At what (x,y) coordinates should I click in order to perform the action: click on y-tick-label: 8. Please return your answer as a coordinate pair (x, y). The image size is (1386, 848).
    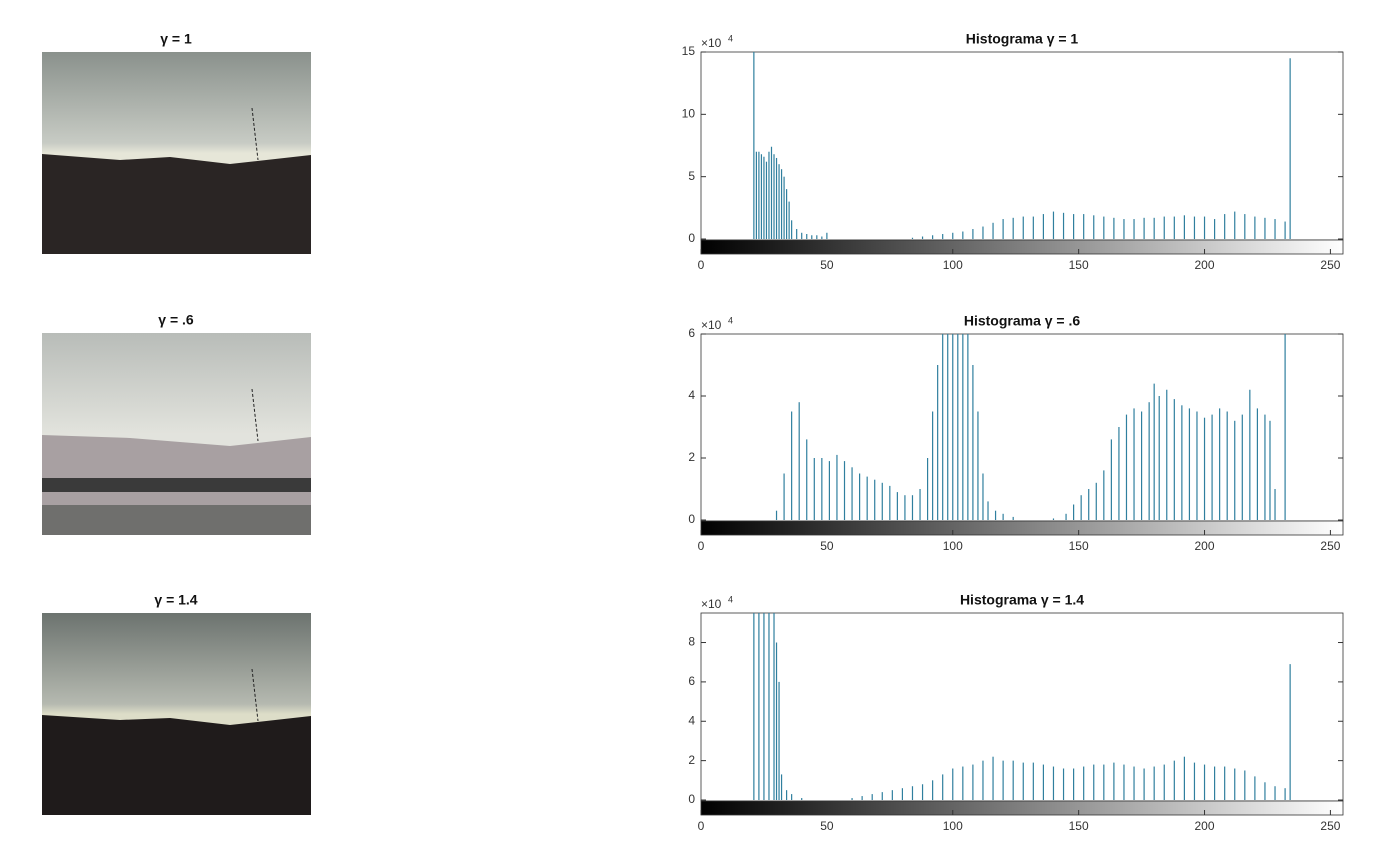
    Looking at the image, I should click on (691, 642).